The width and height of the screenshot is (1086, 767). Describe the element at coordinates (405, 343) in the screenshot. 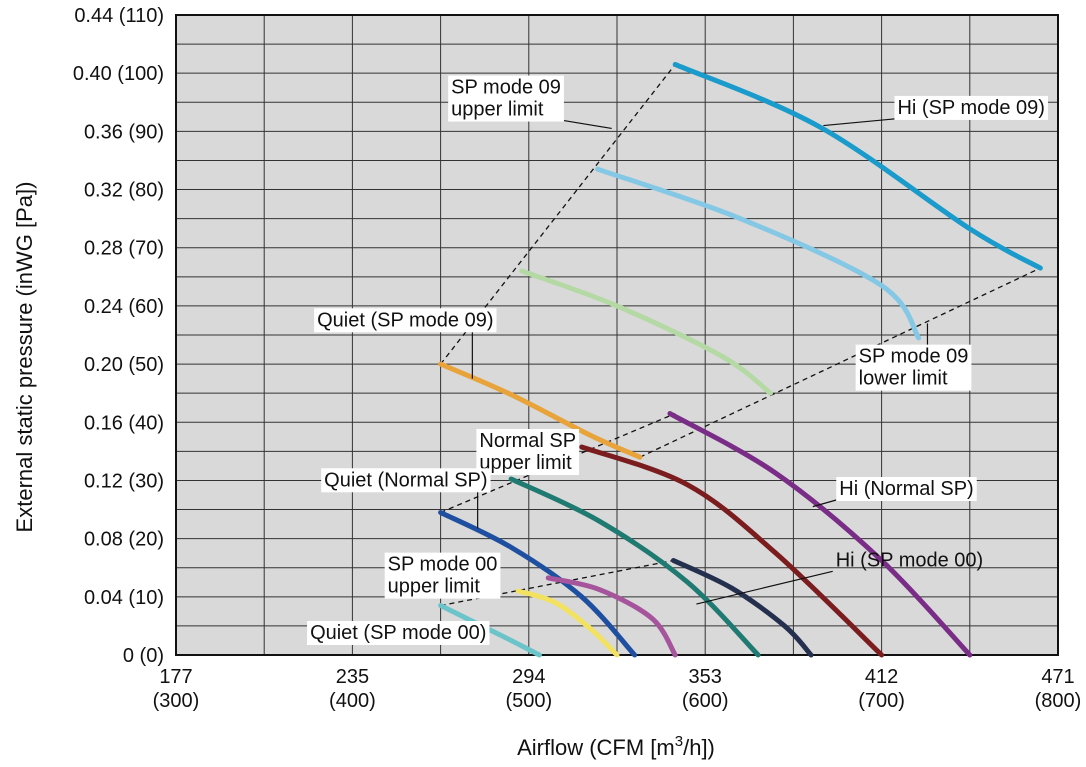

I see `annotation-4: Quiet (SP mode 09)` at that location.